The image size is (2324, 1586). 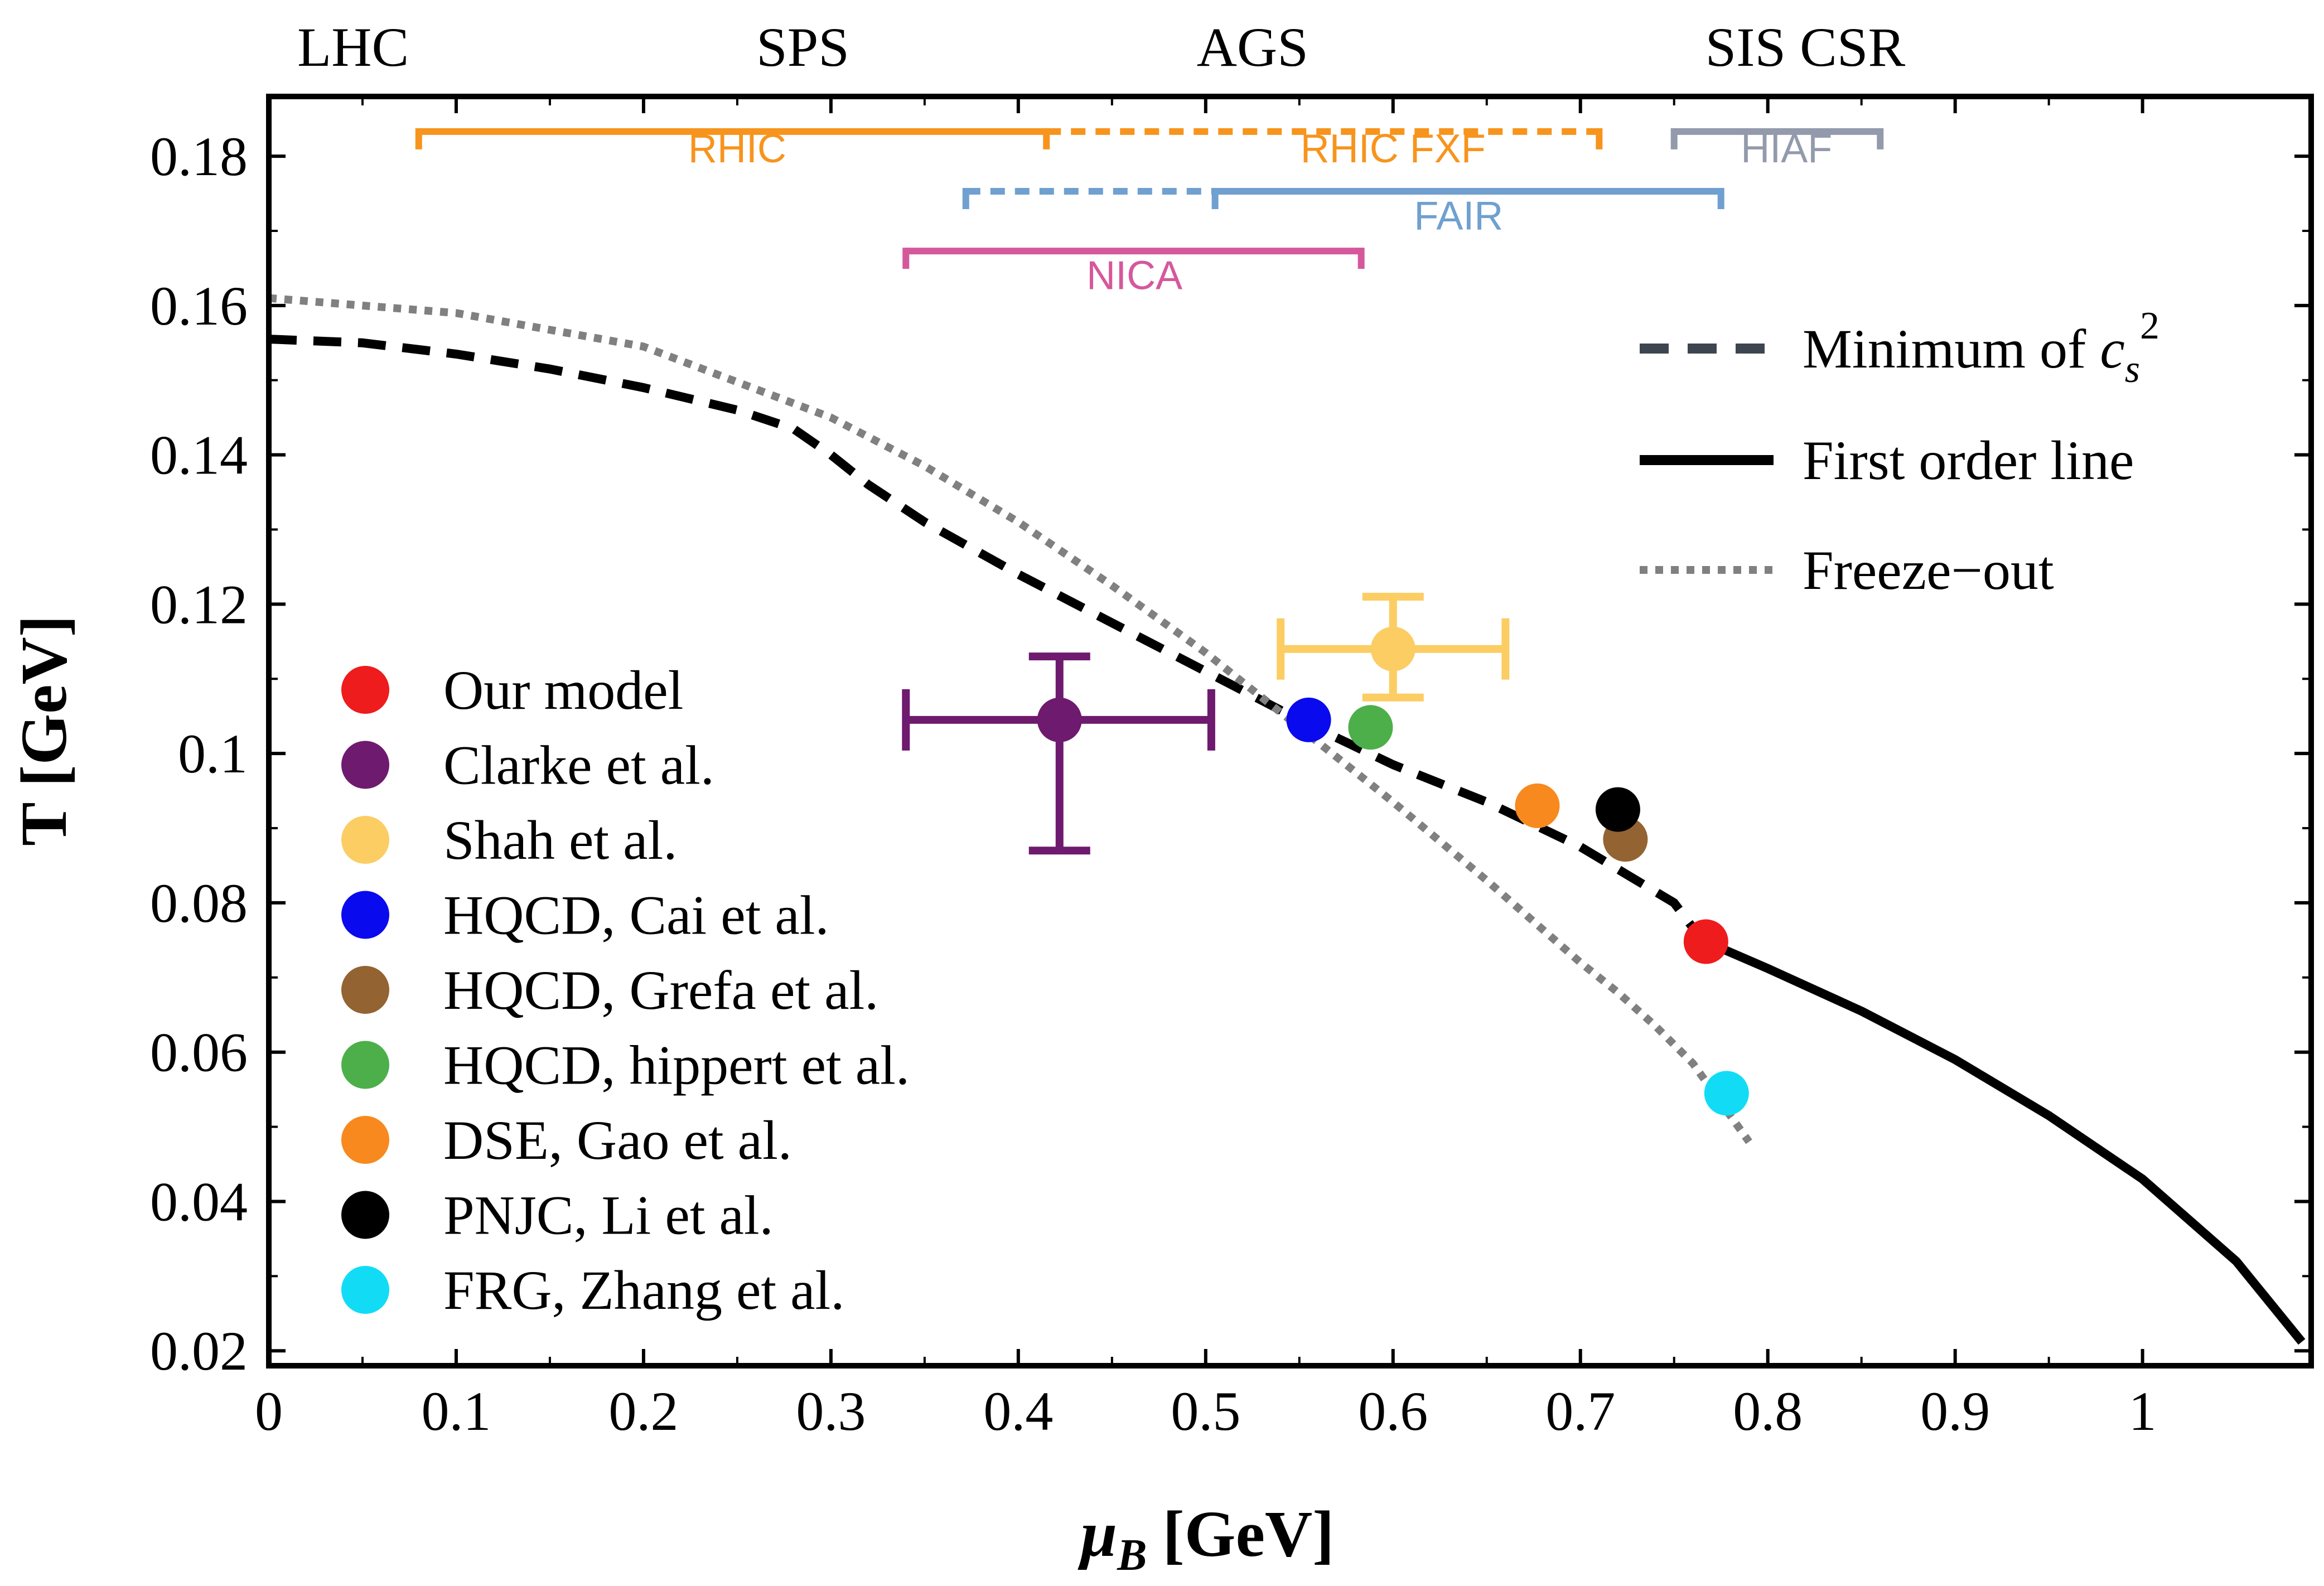 What do you see at coordinates (636, 915) in the screenshot?
I see `legend-label-hqcd-cai-et-al: HQCD, Cai et al.` at bounding box center [636, 915].